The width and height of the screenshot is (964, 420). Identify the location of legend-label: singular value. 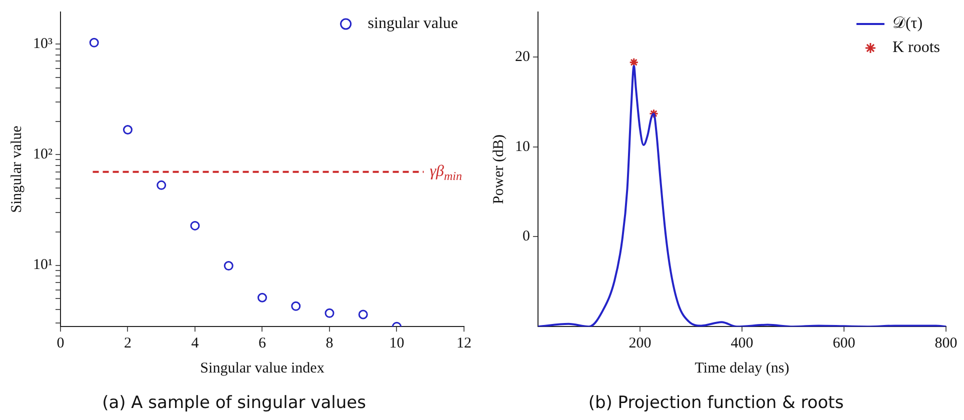
(413, 23).